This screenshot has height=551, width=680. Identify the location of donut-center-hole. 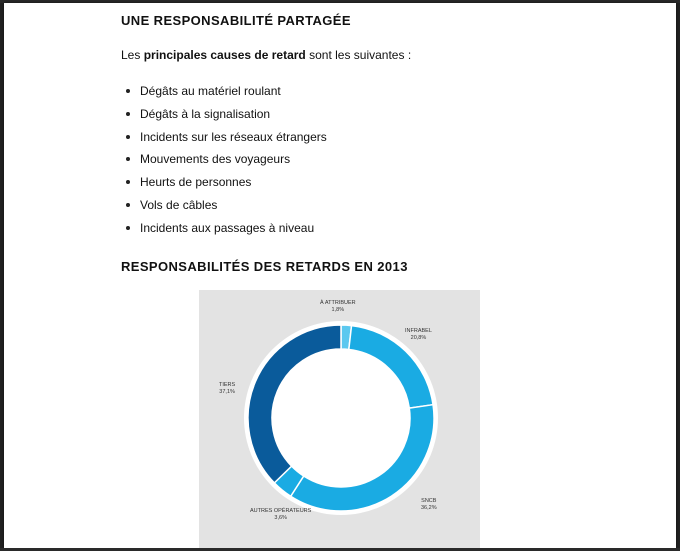
(341, 418).